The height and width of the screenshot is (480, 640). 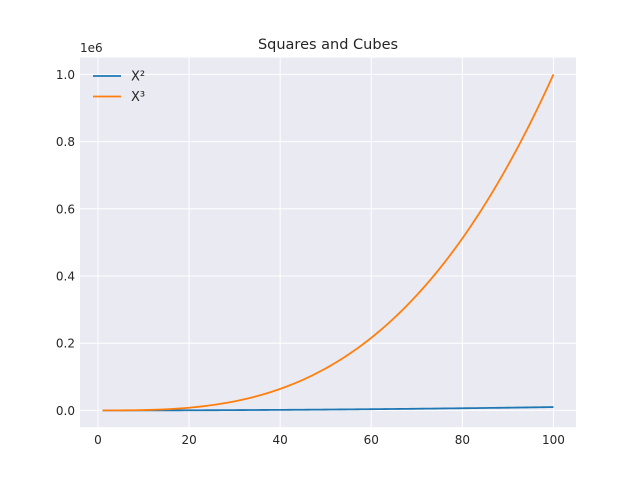 What do you see at coordinates (119, 87) in the screenshot?
I see `legend: X² X³` at bounding box center [119, 87].